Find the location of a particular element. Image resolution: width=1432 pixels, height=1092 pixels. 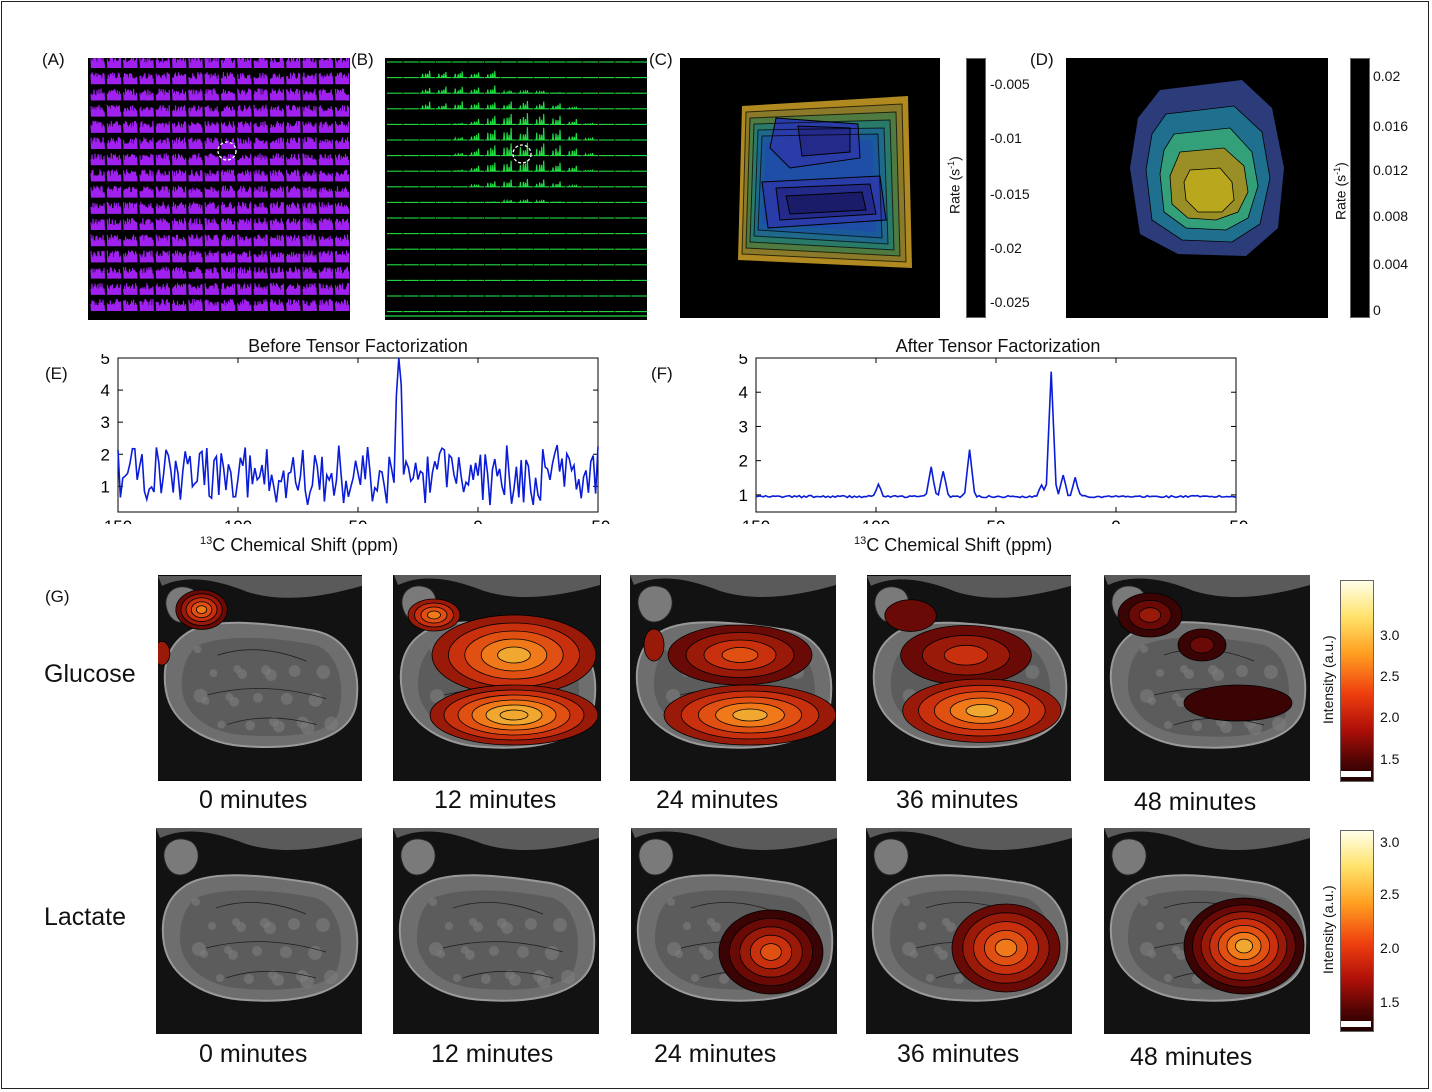

chart-f-title: After Tensor Factorization is located at coordinates (998, 346).